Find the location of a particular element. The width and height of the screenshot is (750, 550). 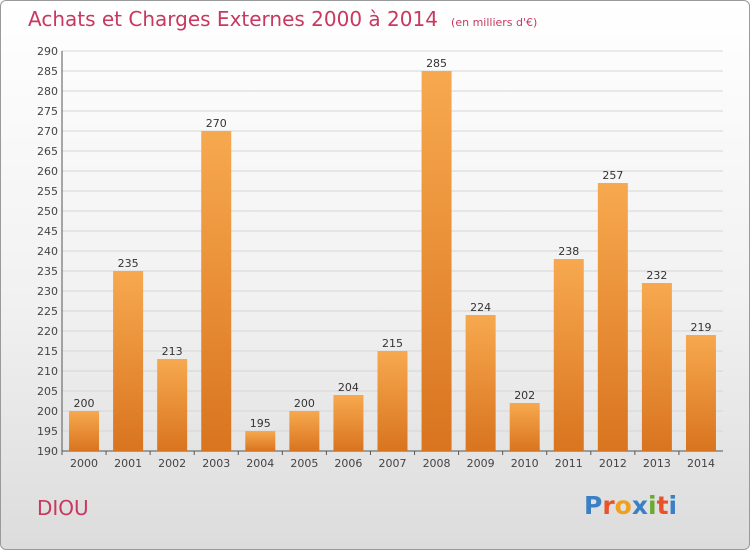

bar-2012 is located at coordinates (612, 317).